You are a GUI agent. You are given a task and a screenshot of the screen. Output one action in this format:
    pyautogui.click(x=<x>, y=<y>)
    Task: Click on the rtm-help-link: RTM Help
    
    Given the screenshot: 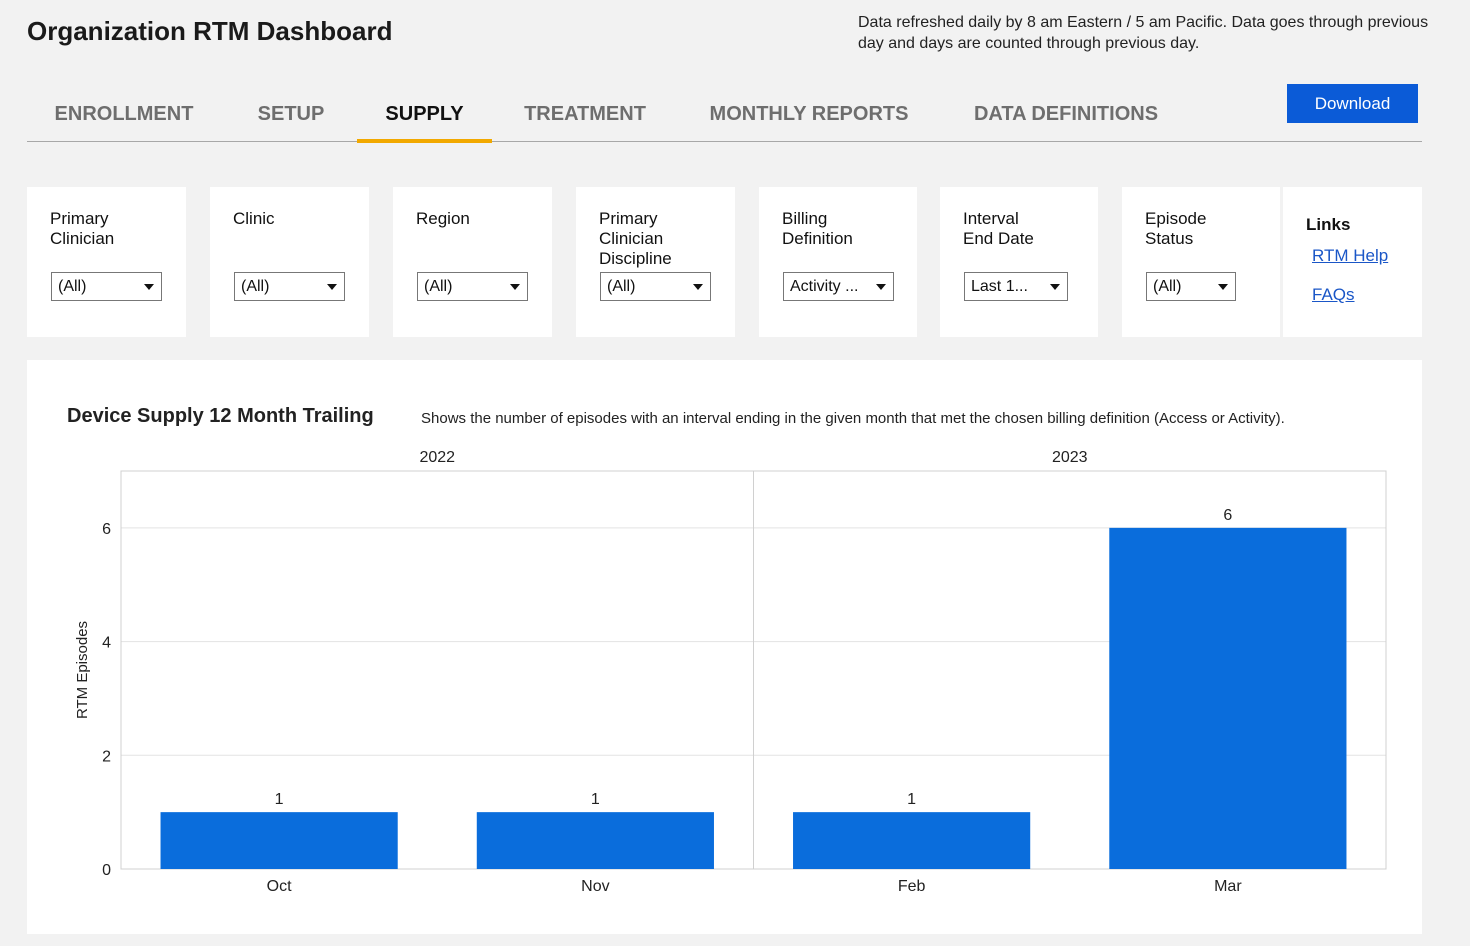 What is the action you would take?
    pyautogui.click(x=1350, y=255)
    